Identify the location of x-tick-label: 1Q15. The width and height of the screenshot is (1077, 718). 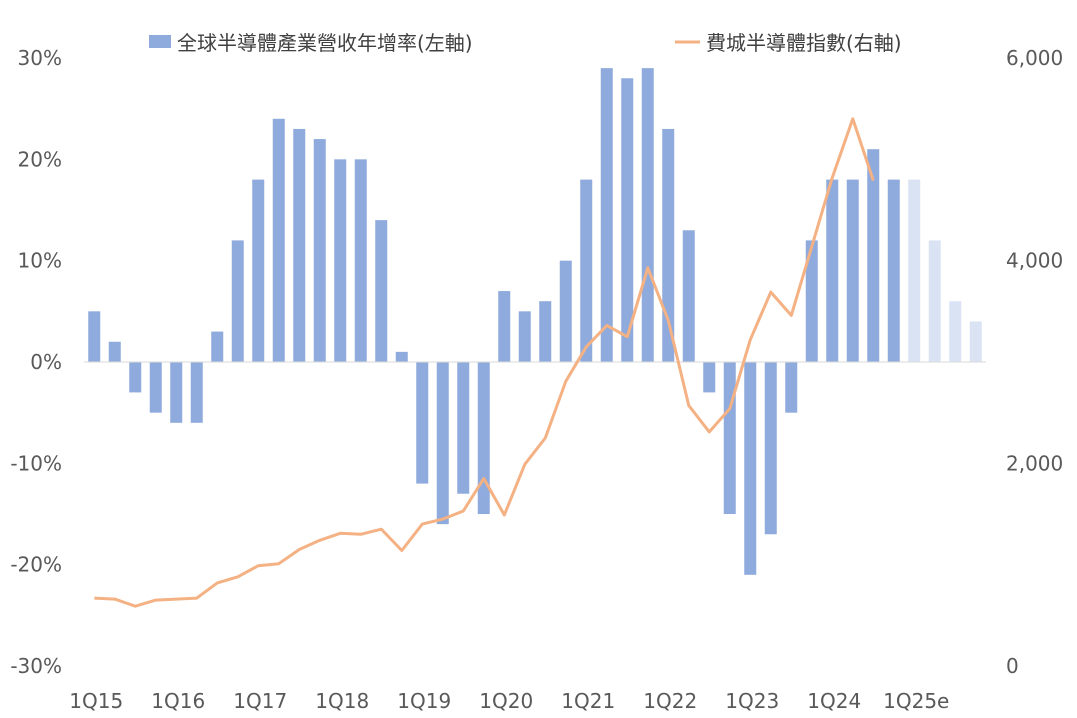
(96, 701).